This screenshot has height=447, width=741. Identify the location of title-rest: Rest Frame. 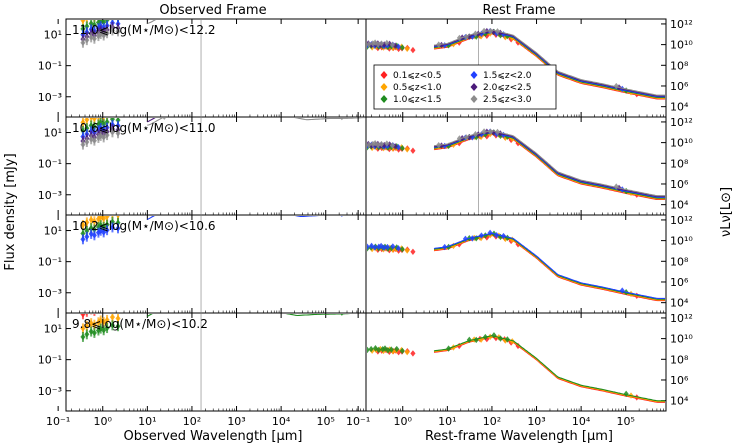
(519, 10).